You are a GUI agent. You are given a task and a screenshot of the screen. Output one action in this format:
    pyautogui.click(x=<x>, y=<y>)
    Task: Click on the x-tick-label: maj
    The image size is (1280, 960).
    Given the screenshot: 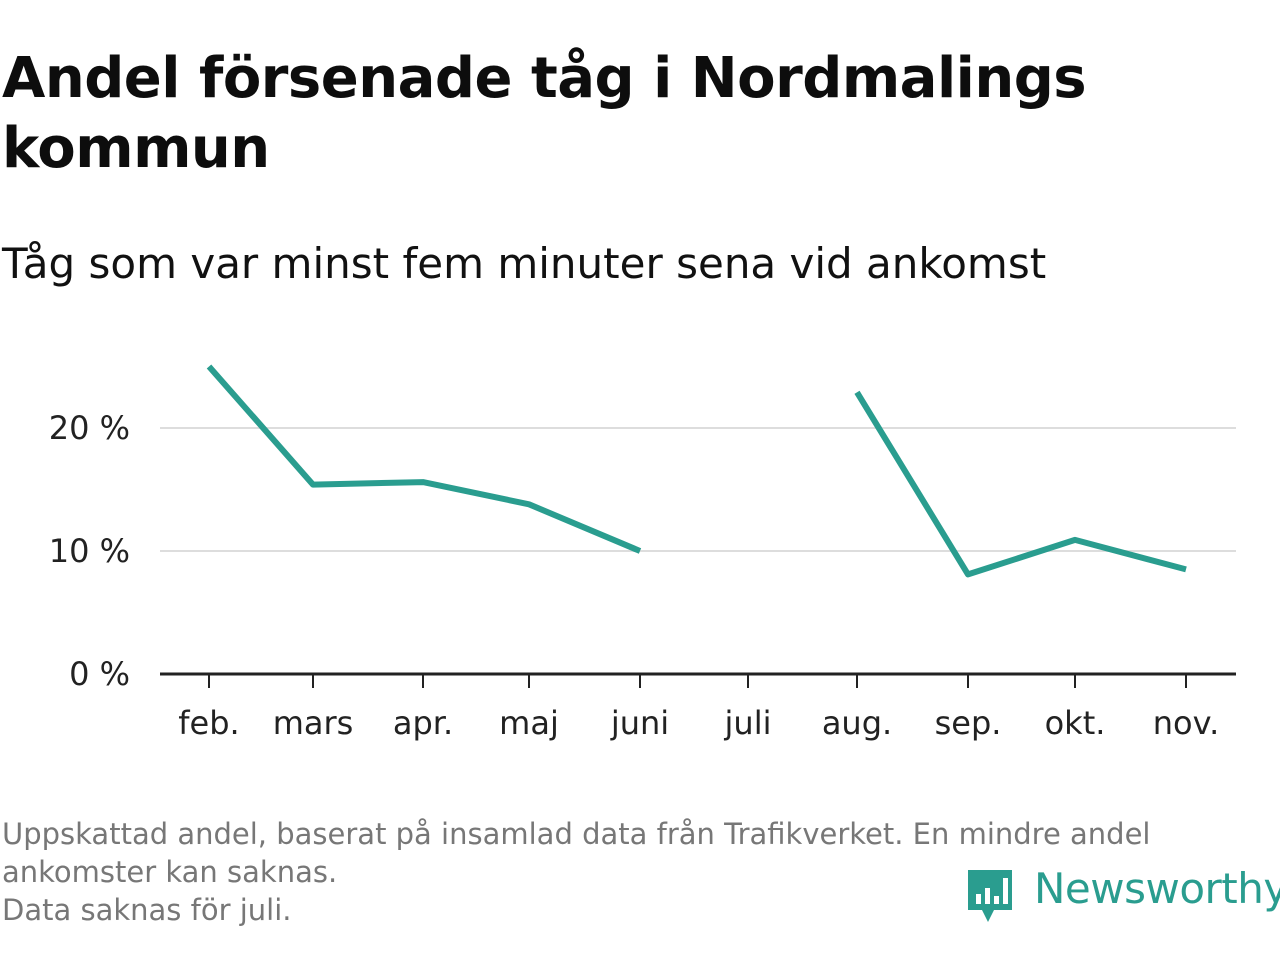 What is the action you would take?
    pyautogui.click(x=529, y=723)
    